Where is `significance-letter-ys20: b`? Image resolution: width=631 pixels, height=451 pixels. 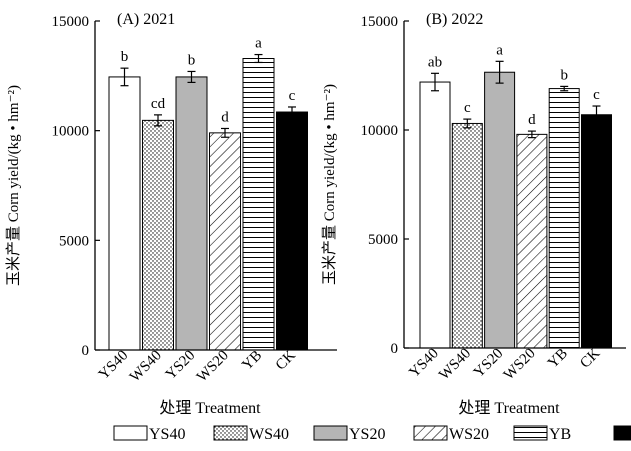
significance-letter-ys20: b is located at coordinates (192, 60).